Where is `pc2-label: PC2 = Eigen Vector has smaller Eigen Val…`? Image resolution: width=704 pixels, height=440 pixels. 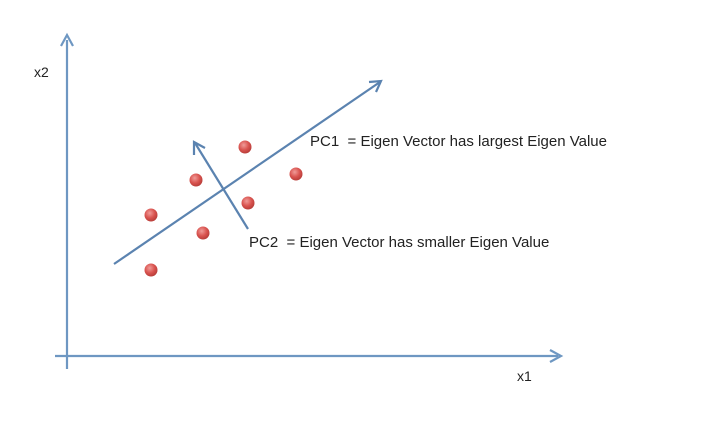 pc2-label: PC2 = Eigen Vector has smaller Eigen Val… is located at coordinates (399, 242).